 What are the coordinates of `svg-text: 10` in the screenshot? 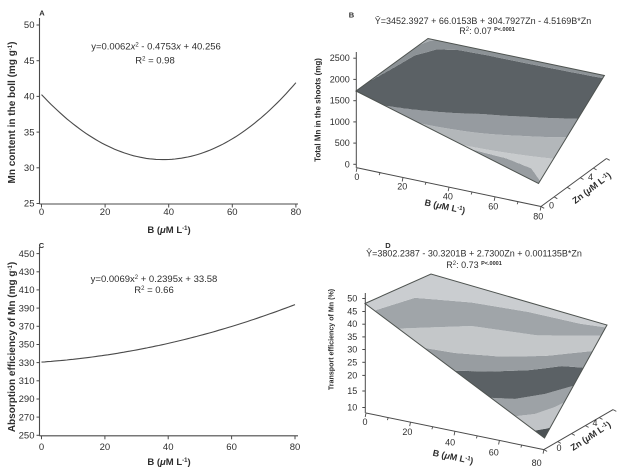 It's located at (352, 408).